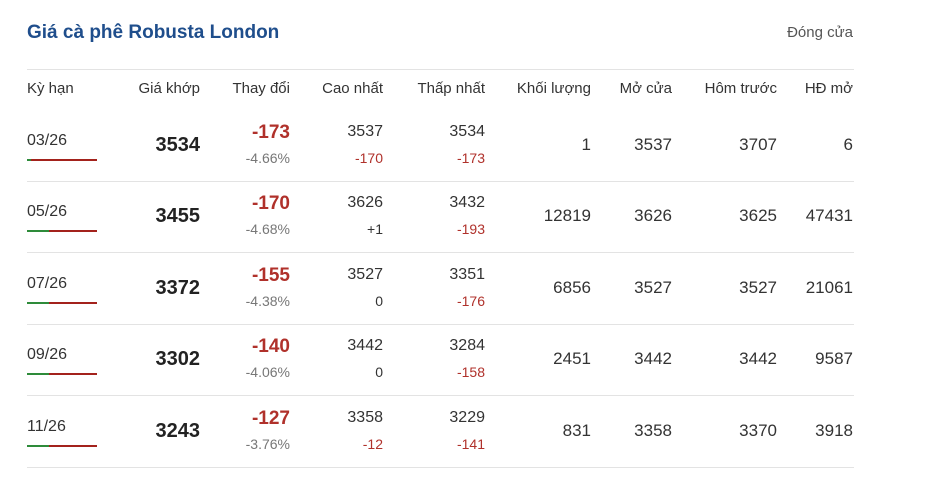 The width and height of the screenshot is (940, 501). Describe the element at coordinates (553, 88) in the screenshot. I see `column-header: Khối lượng` at that location.